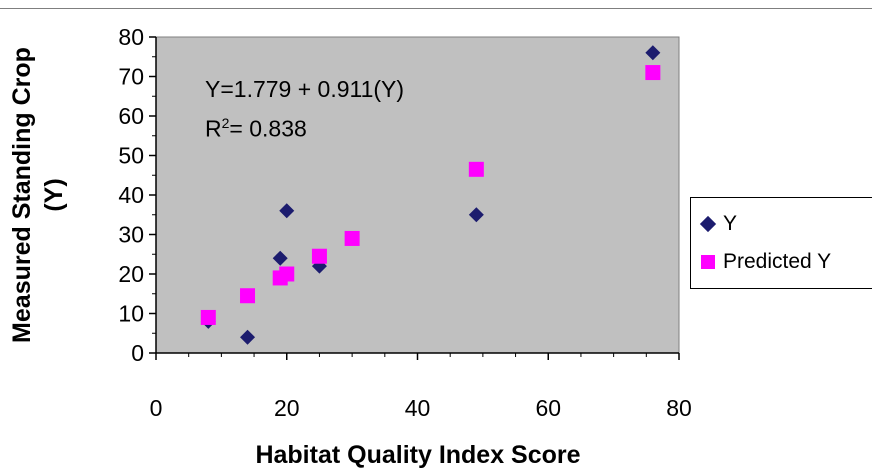 This screenshot has height=471, width=872. What do you see at coordinates (131, 156) in the screenshot?
I see `y-tick-label: 50` at bounding box center [131, 156].